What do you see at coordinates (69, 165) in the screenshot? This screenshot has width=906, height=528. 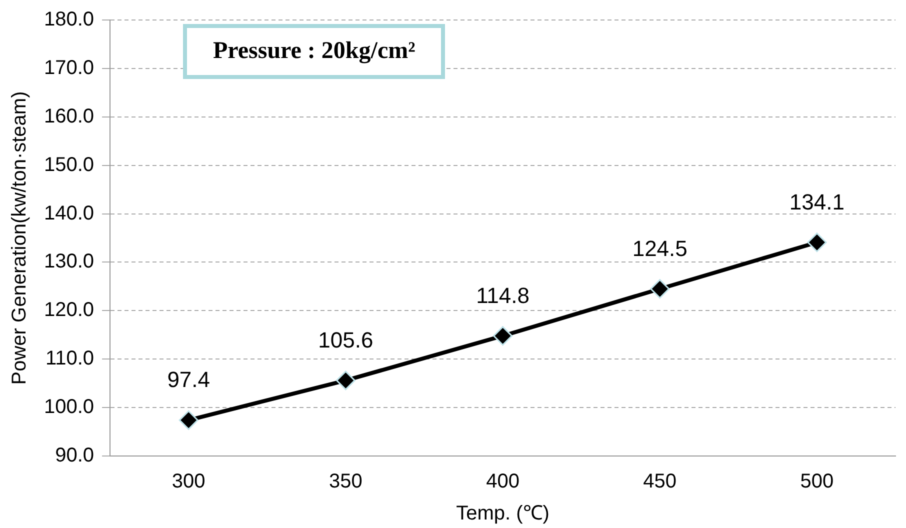 I see `y-tick-label: 150.0` at bounding box center [69, 165].